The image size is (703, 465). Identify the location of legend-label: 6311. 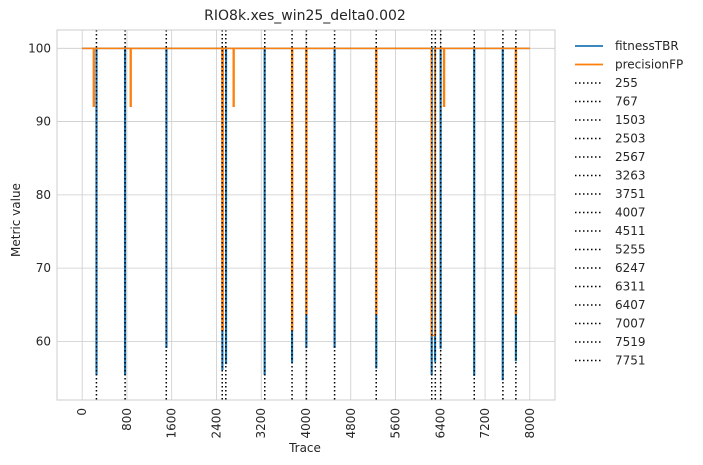
(630, 287).